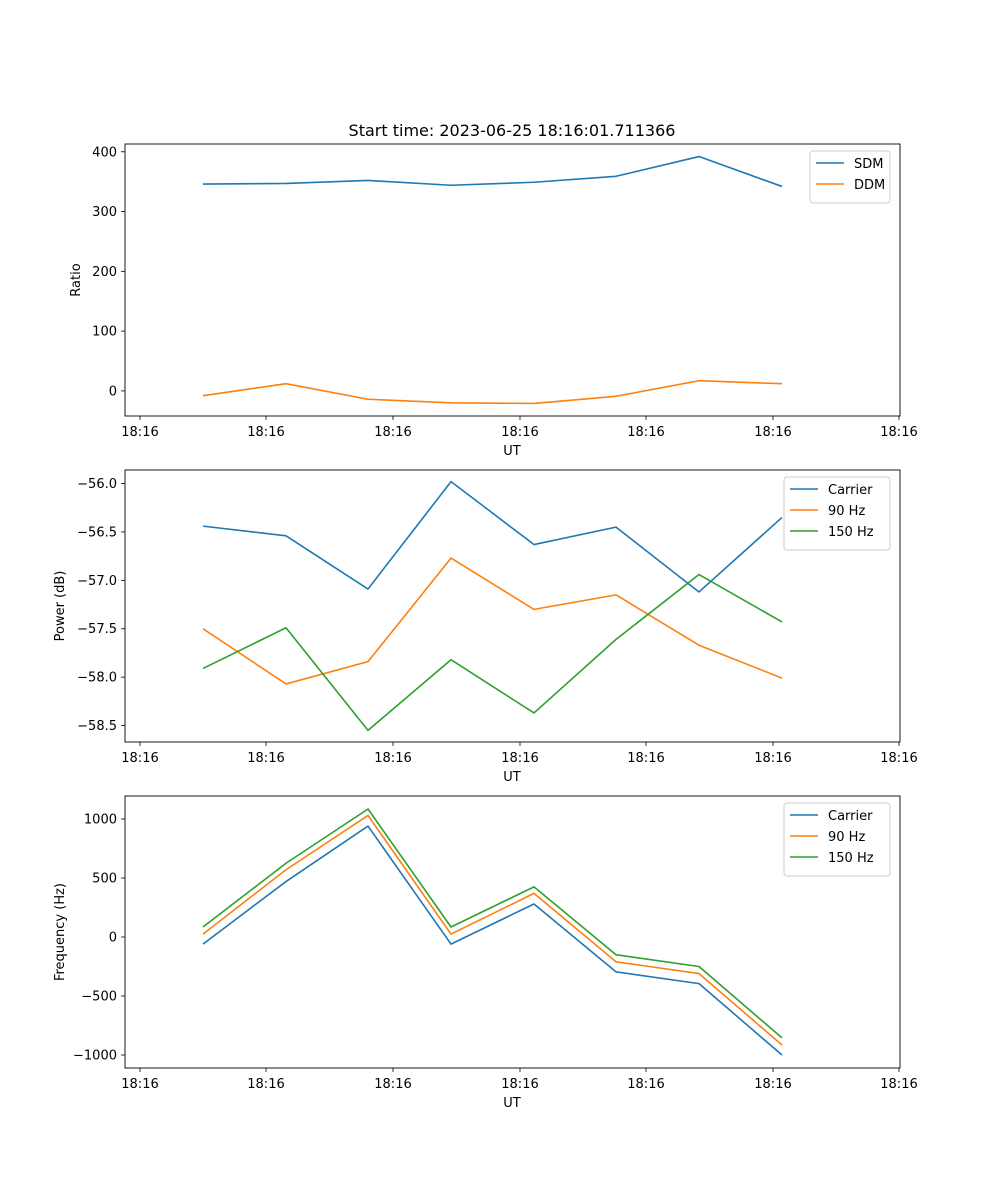 This screenshot has height=1200, width=1000. What do you see at coordinates (60, 932) in the screenshot?
I see `y-axis-label: Frequency (Hz)` at bounding box center [60, 932].